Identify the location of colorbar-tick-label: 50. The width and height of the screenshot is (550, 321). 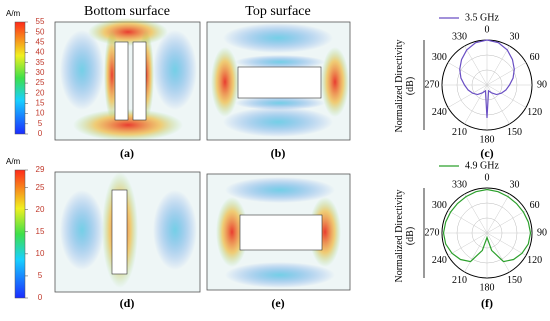
(40, 31).